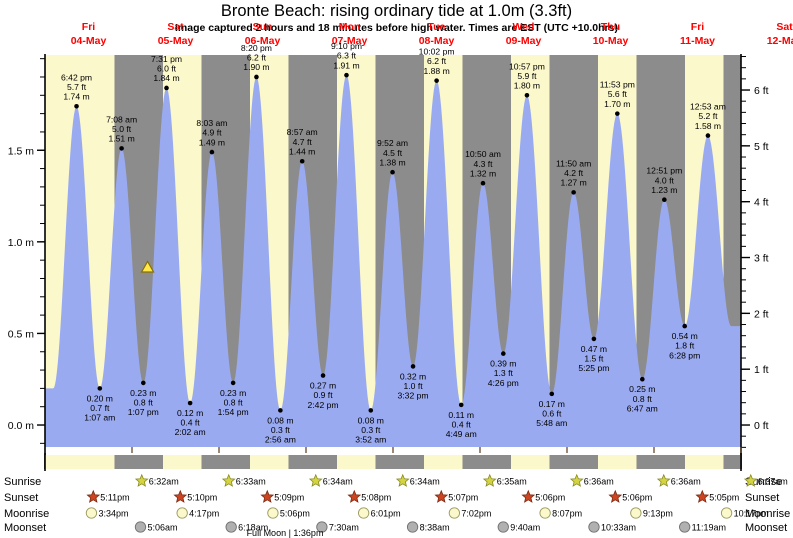  What do you see at coordinates (371, 420) in the screenshot?
I see `low-tide-label: 0.08 m` at bounding box center [371, 420].